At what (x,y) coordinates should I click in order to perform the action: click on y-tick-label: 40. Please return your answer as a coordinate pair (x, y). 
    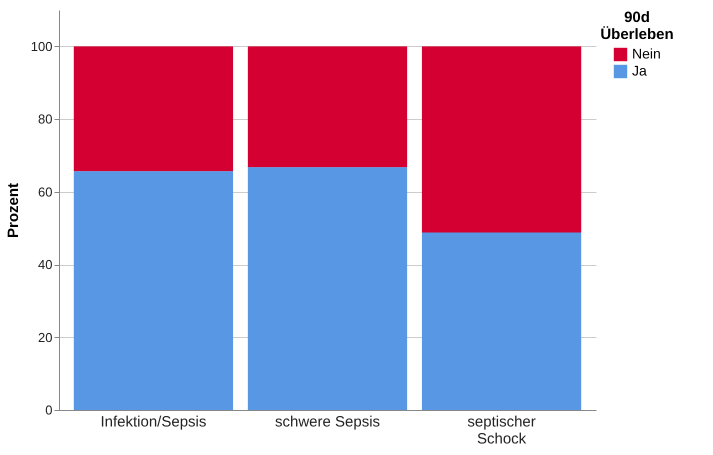
    Looking at the image, I should click on (45, 264).